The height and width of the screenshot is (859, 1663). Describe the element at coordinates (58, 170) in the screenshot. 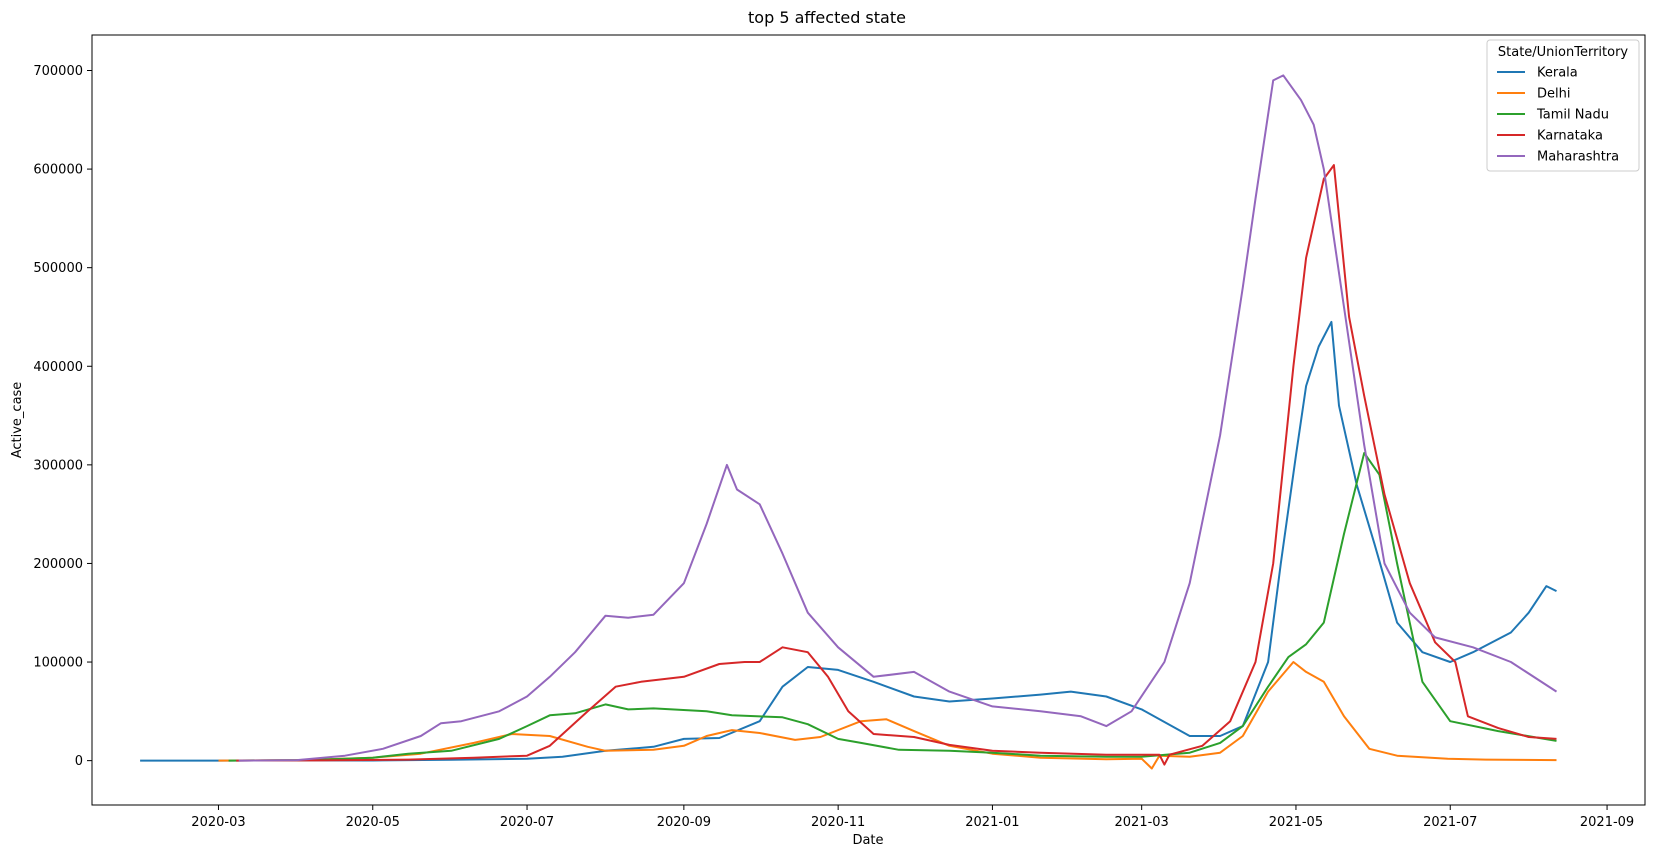

I see `y-tick-label: 600000` at that location.